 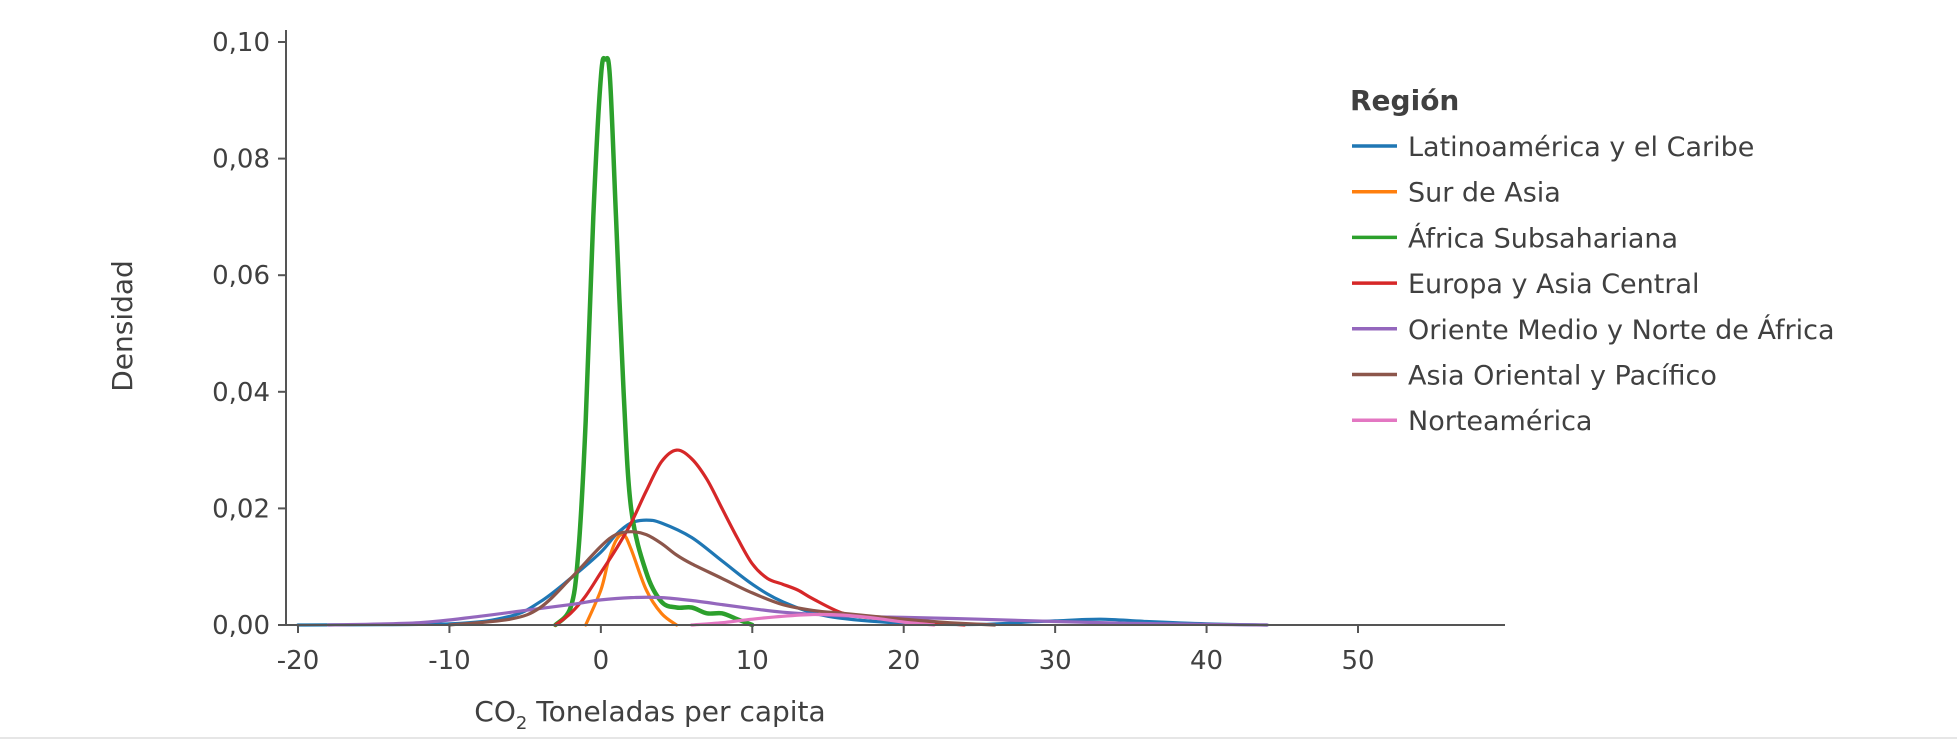 I want to click on x-axis-label-subscript: 2, so click(x=521, y=723).